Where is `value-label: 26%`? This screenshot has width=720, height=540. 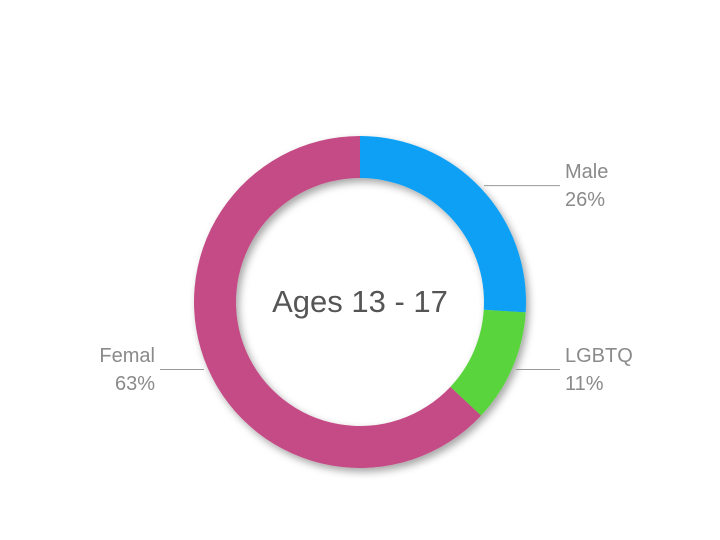
value-label: 26% is located at coordinates (585, 200).